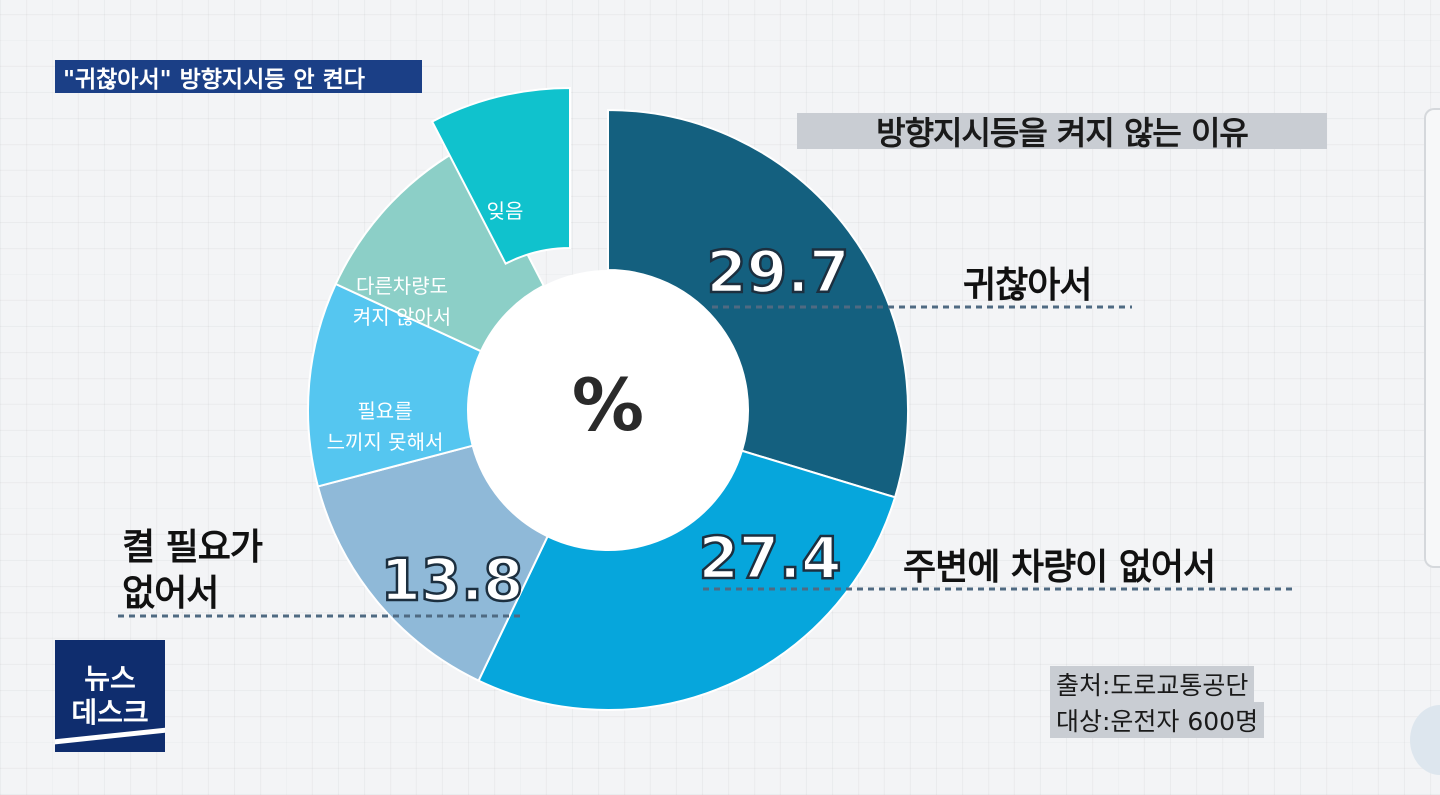 Image resolution: width=1440 pixels, height=795 pixels. What do you see at coordinates (214, 79) in the screenshot?
I see `headline-text: "귀찮아서" 방향지시등 안 켠다` at bounding box center [214, 79].